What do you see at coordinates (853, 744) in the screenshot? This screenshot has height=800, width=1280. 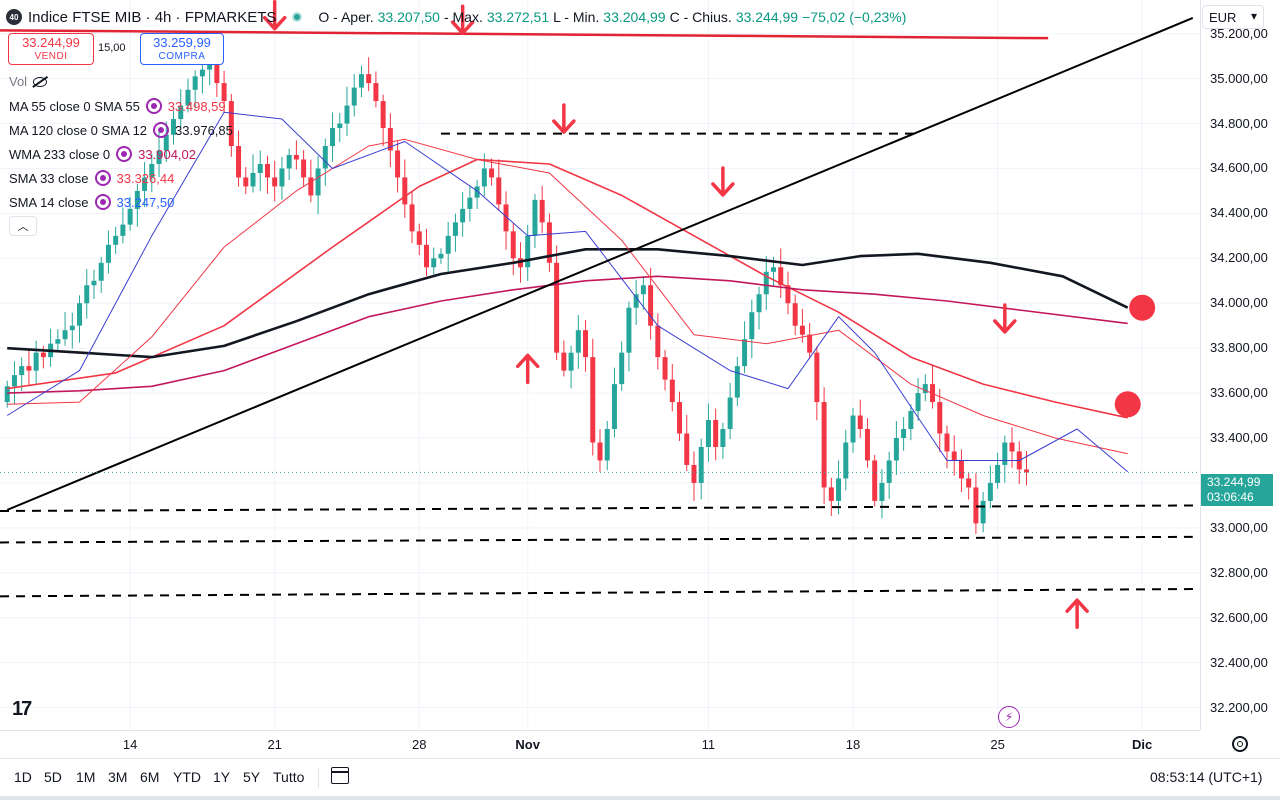 I see `time-tick-label: 18` at bounding box center [853, 744].